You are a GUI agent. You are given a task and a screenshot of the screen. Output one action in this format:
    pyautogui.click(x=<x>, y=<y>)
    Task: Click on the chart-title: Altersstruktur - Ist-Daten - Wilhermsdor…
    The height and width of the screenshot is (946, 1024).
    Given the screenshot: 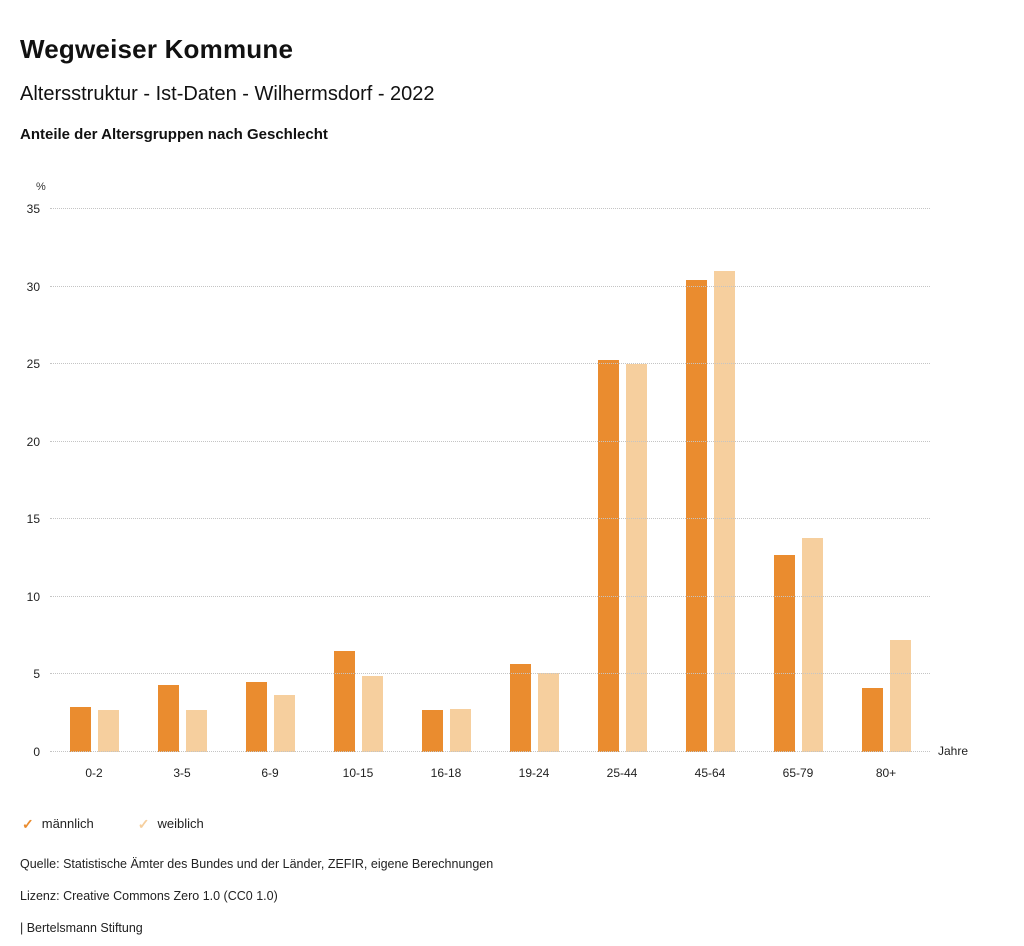 What is the action you would take?
    pyautogui.click(x=227, y=94)
    